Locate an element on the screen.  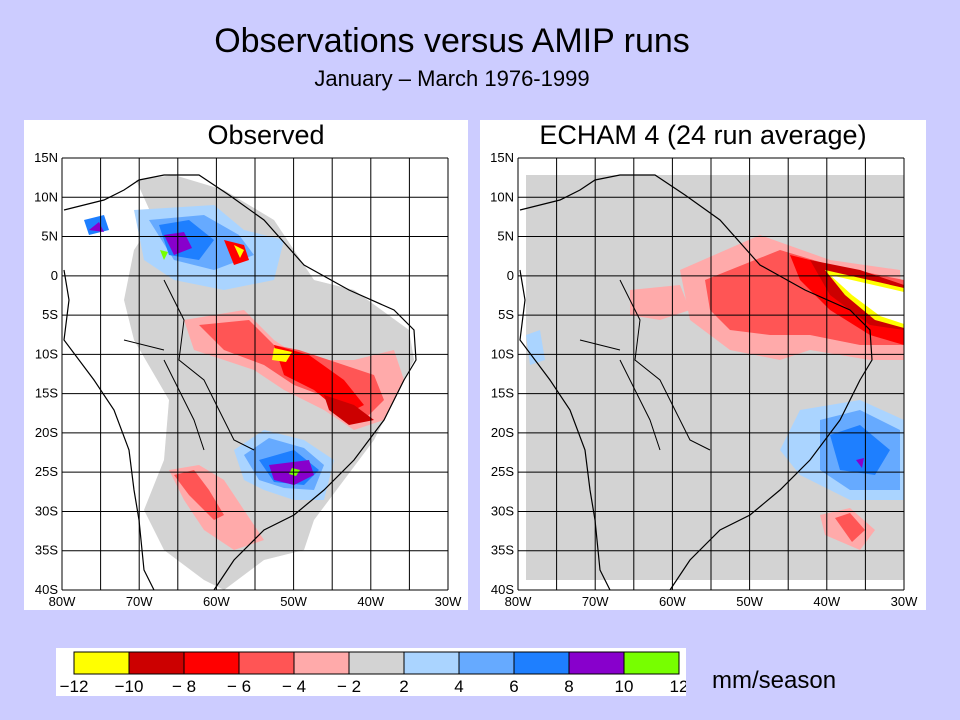
colorbar-tick-label: − 8 is located at coordinates (184, 686).